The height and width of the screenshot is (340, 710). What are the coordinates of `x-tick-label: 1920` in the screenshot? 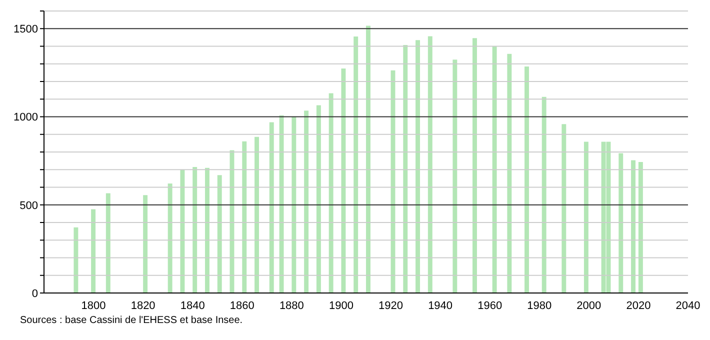 It's located at (391, 306).